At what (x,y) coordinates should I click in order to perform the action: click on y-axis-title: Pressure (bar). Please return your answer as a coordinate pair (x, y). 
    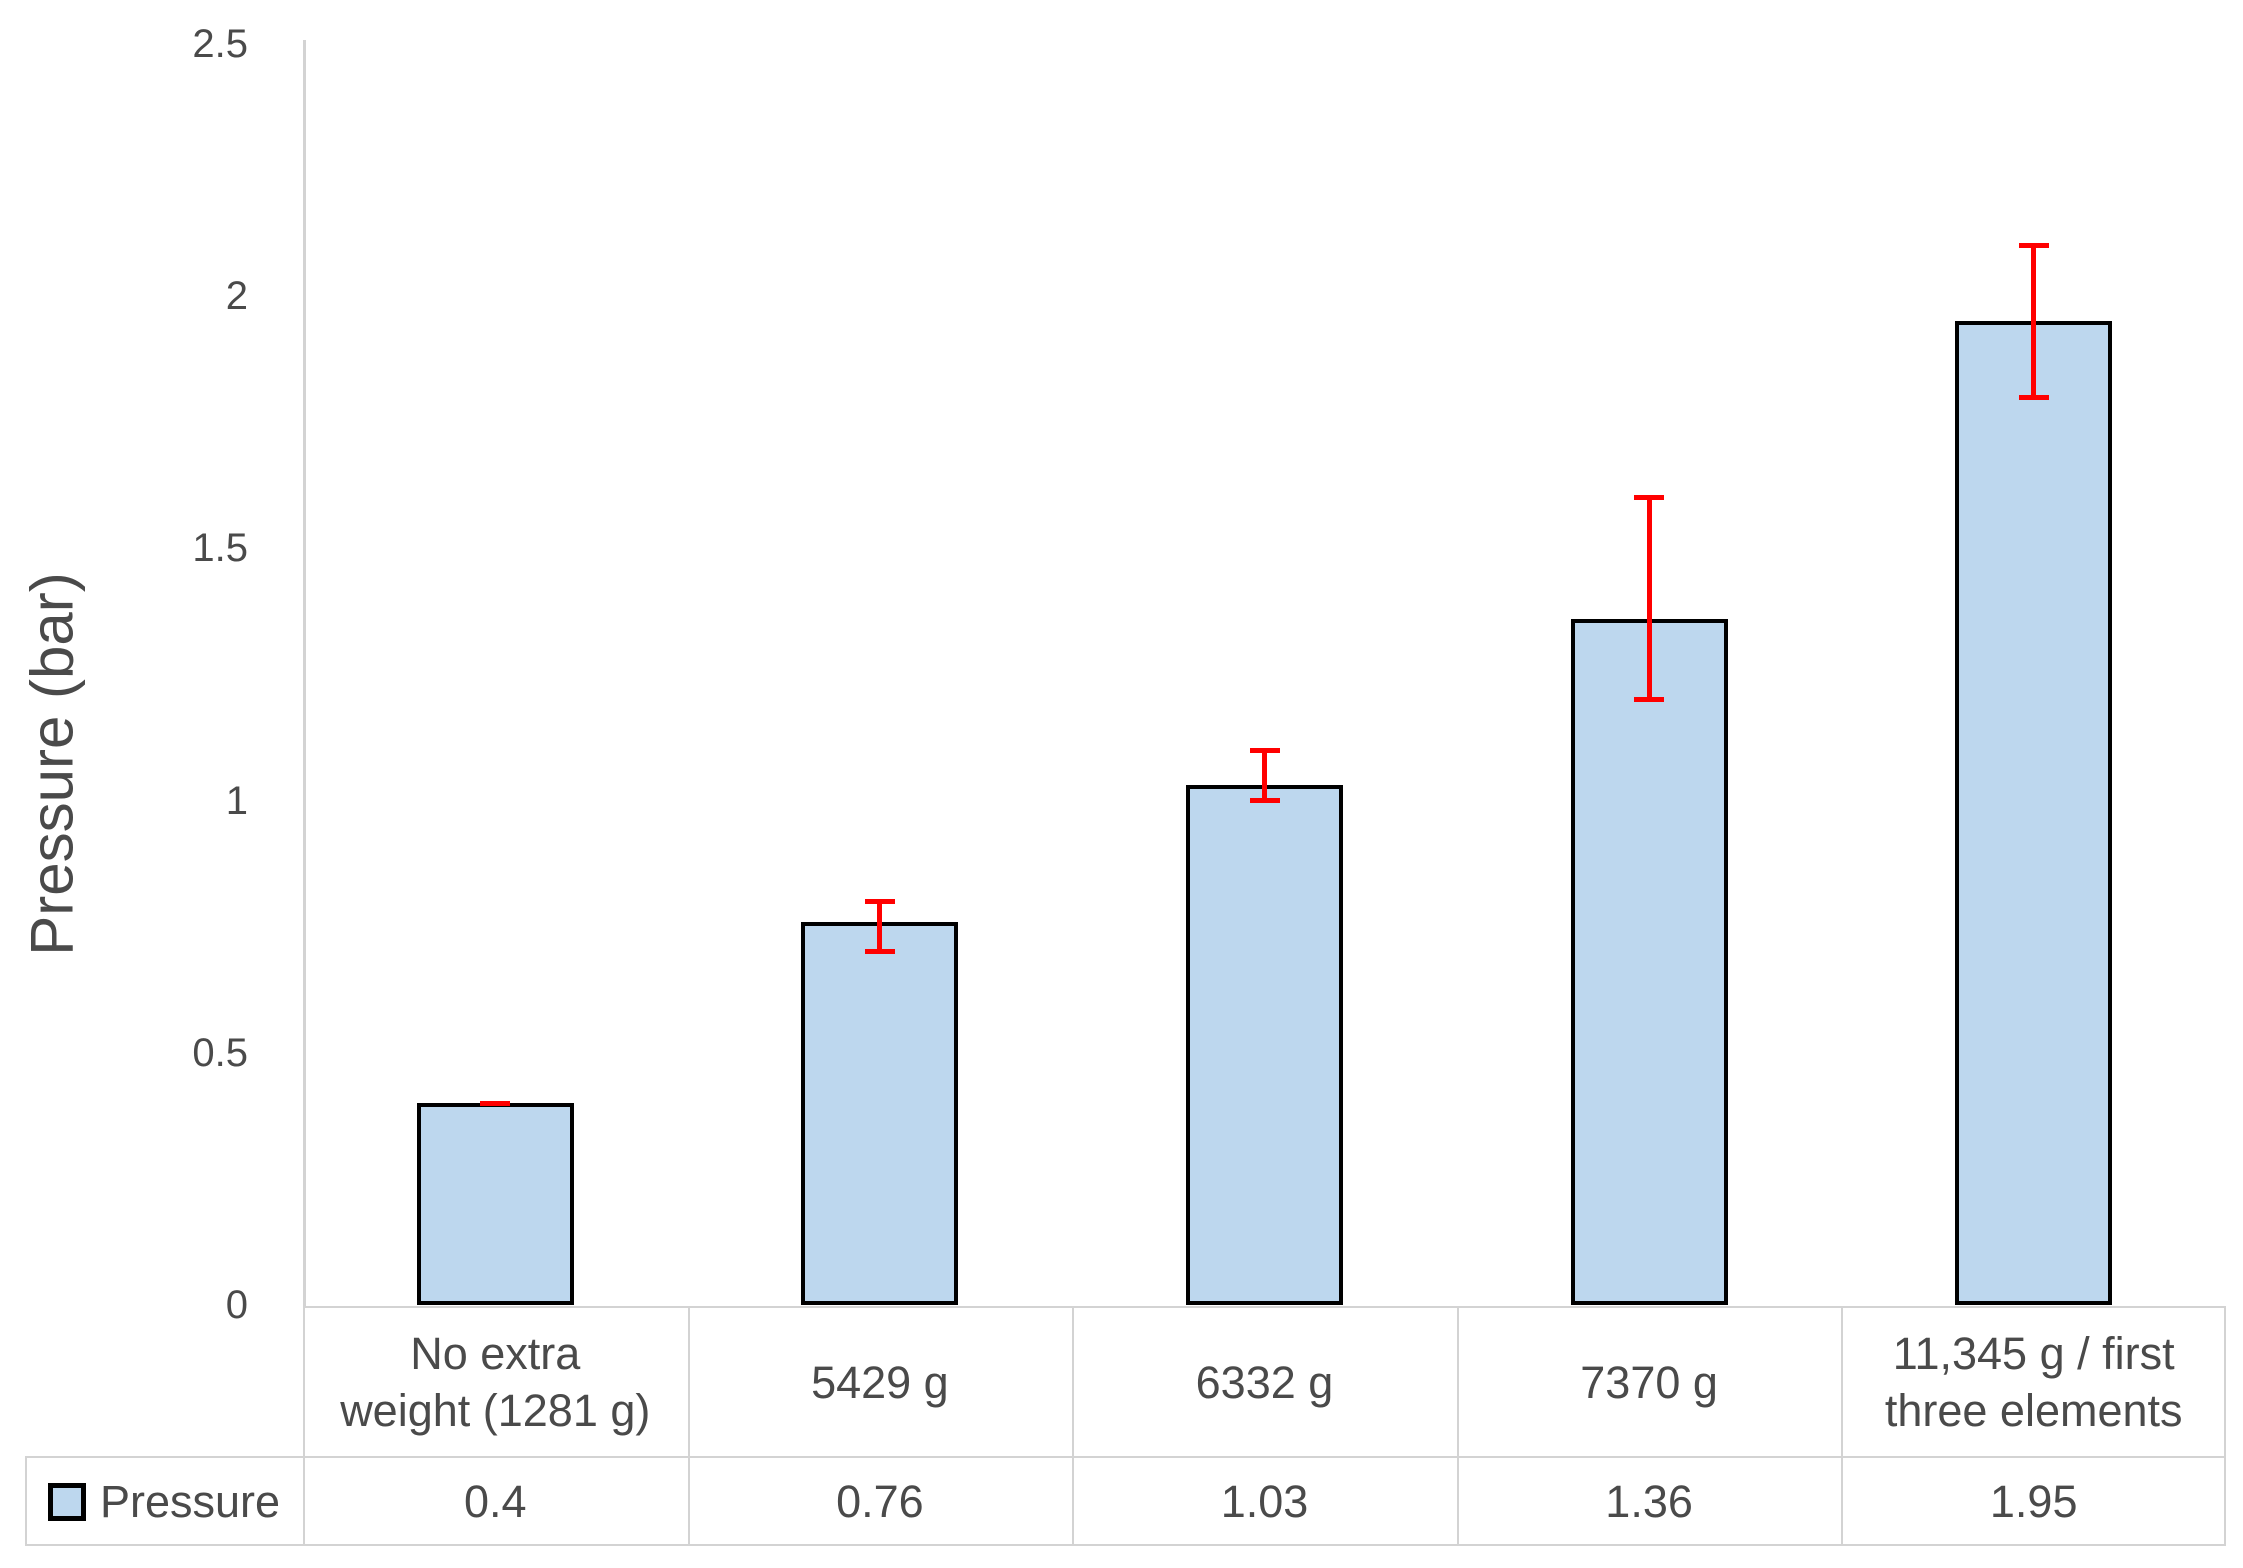
    Looking at the image, I should click on (52, 764).